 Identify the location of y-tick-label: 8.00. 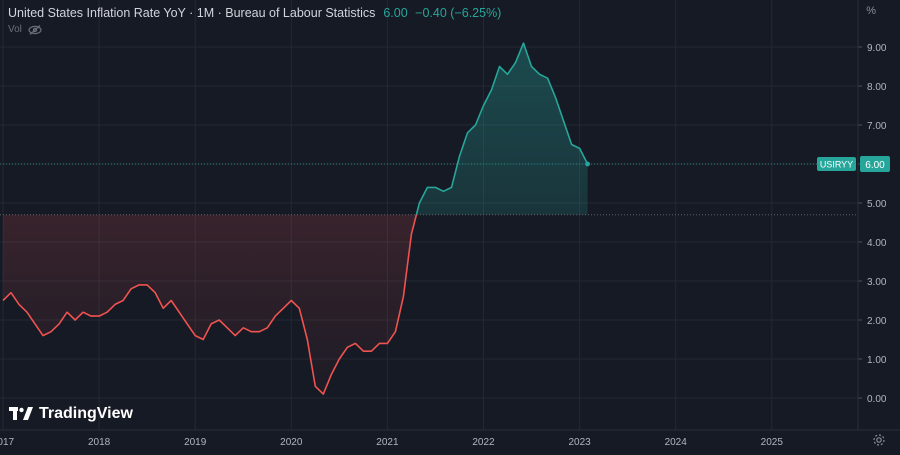
(877, 87).